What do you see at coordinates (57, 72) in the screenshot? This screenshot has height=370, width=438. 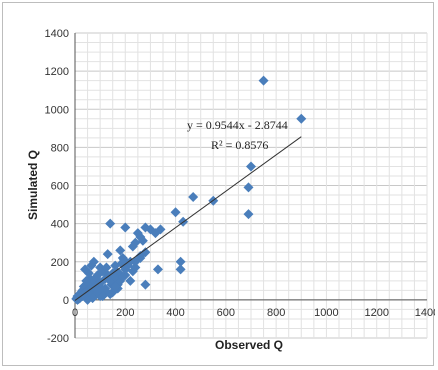 I see `y-tick-label: 1200` at bounding box center [57, 72].